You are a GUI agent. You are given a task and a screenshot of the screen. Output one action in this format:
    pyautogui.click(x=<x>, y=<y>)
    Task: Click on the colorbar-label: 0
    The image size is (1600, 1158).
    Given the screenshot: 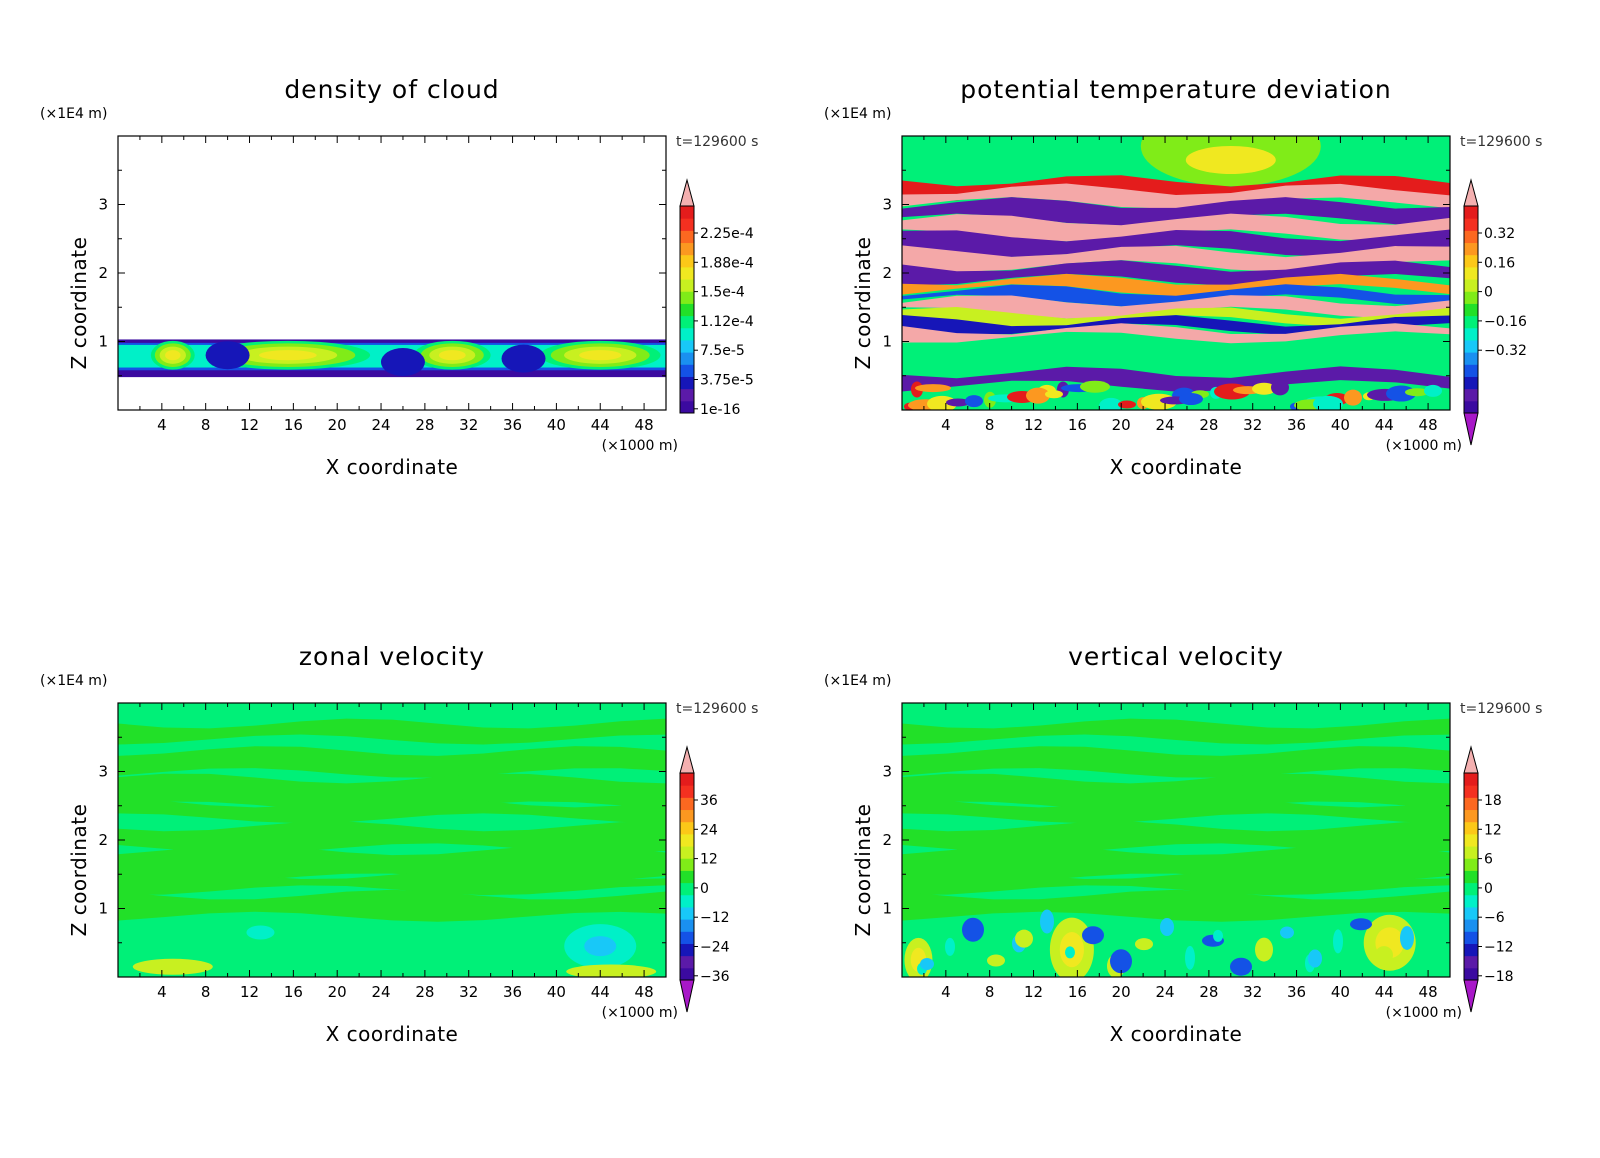 What is the action you would take?
    pyautogui.click(x=704, y=889)
    